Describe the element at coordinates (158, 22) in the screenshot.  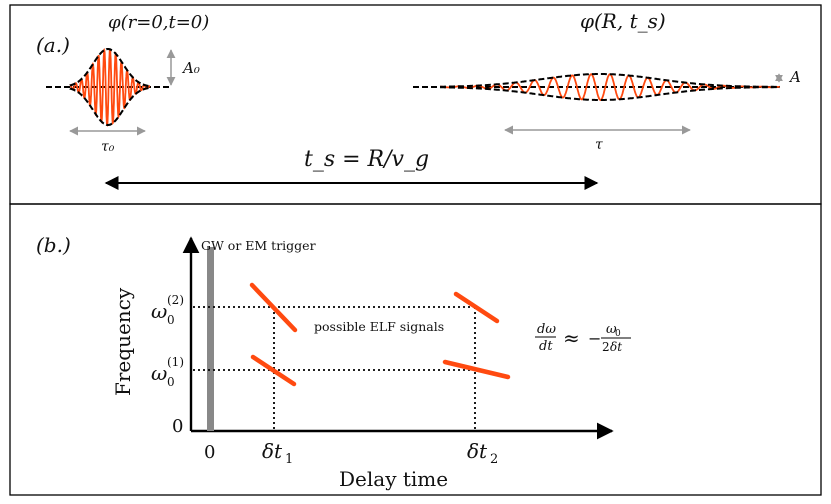
I see `initial-pulse-label: φ(r=0,t=0)` at that location.